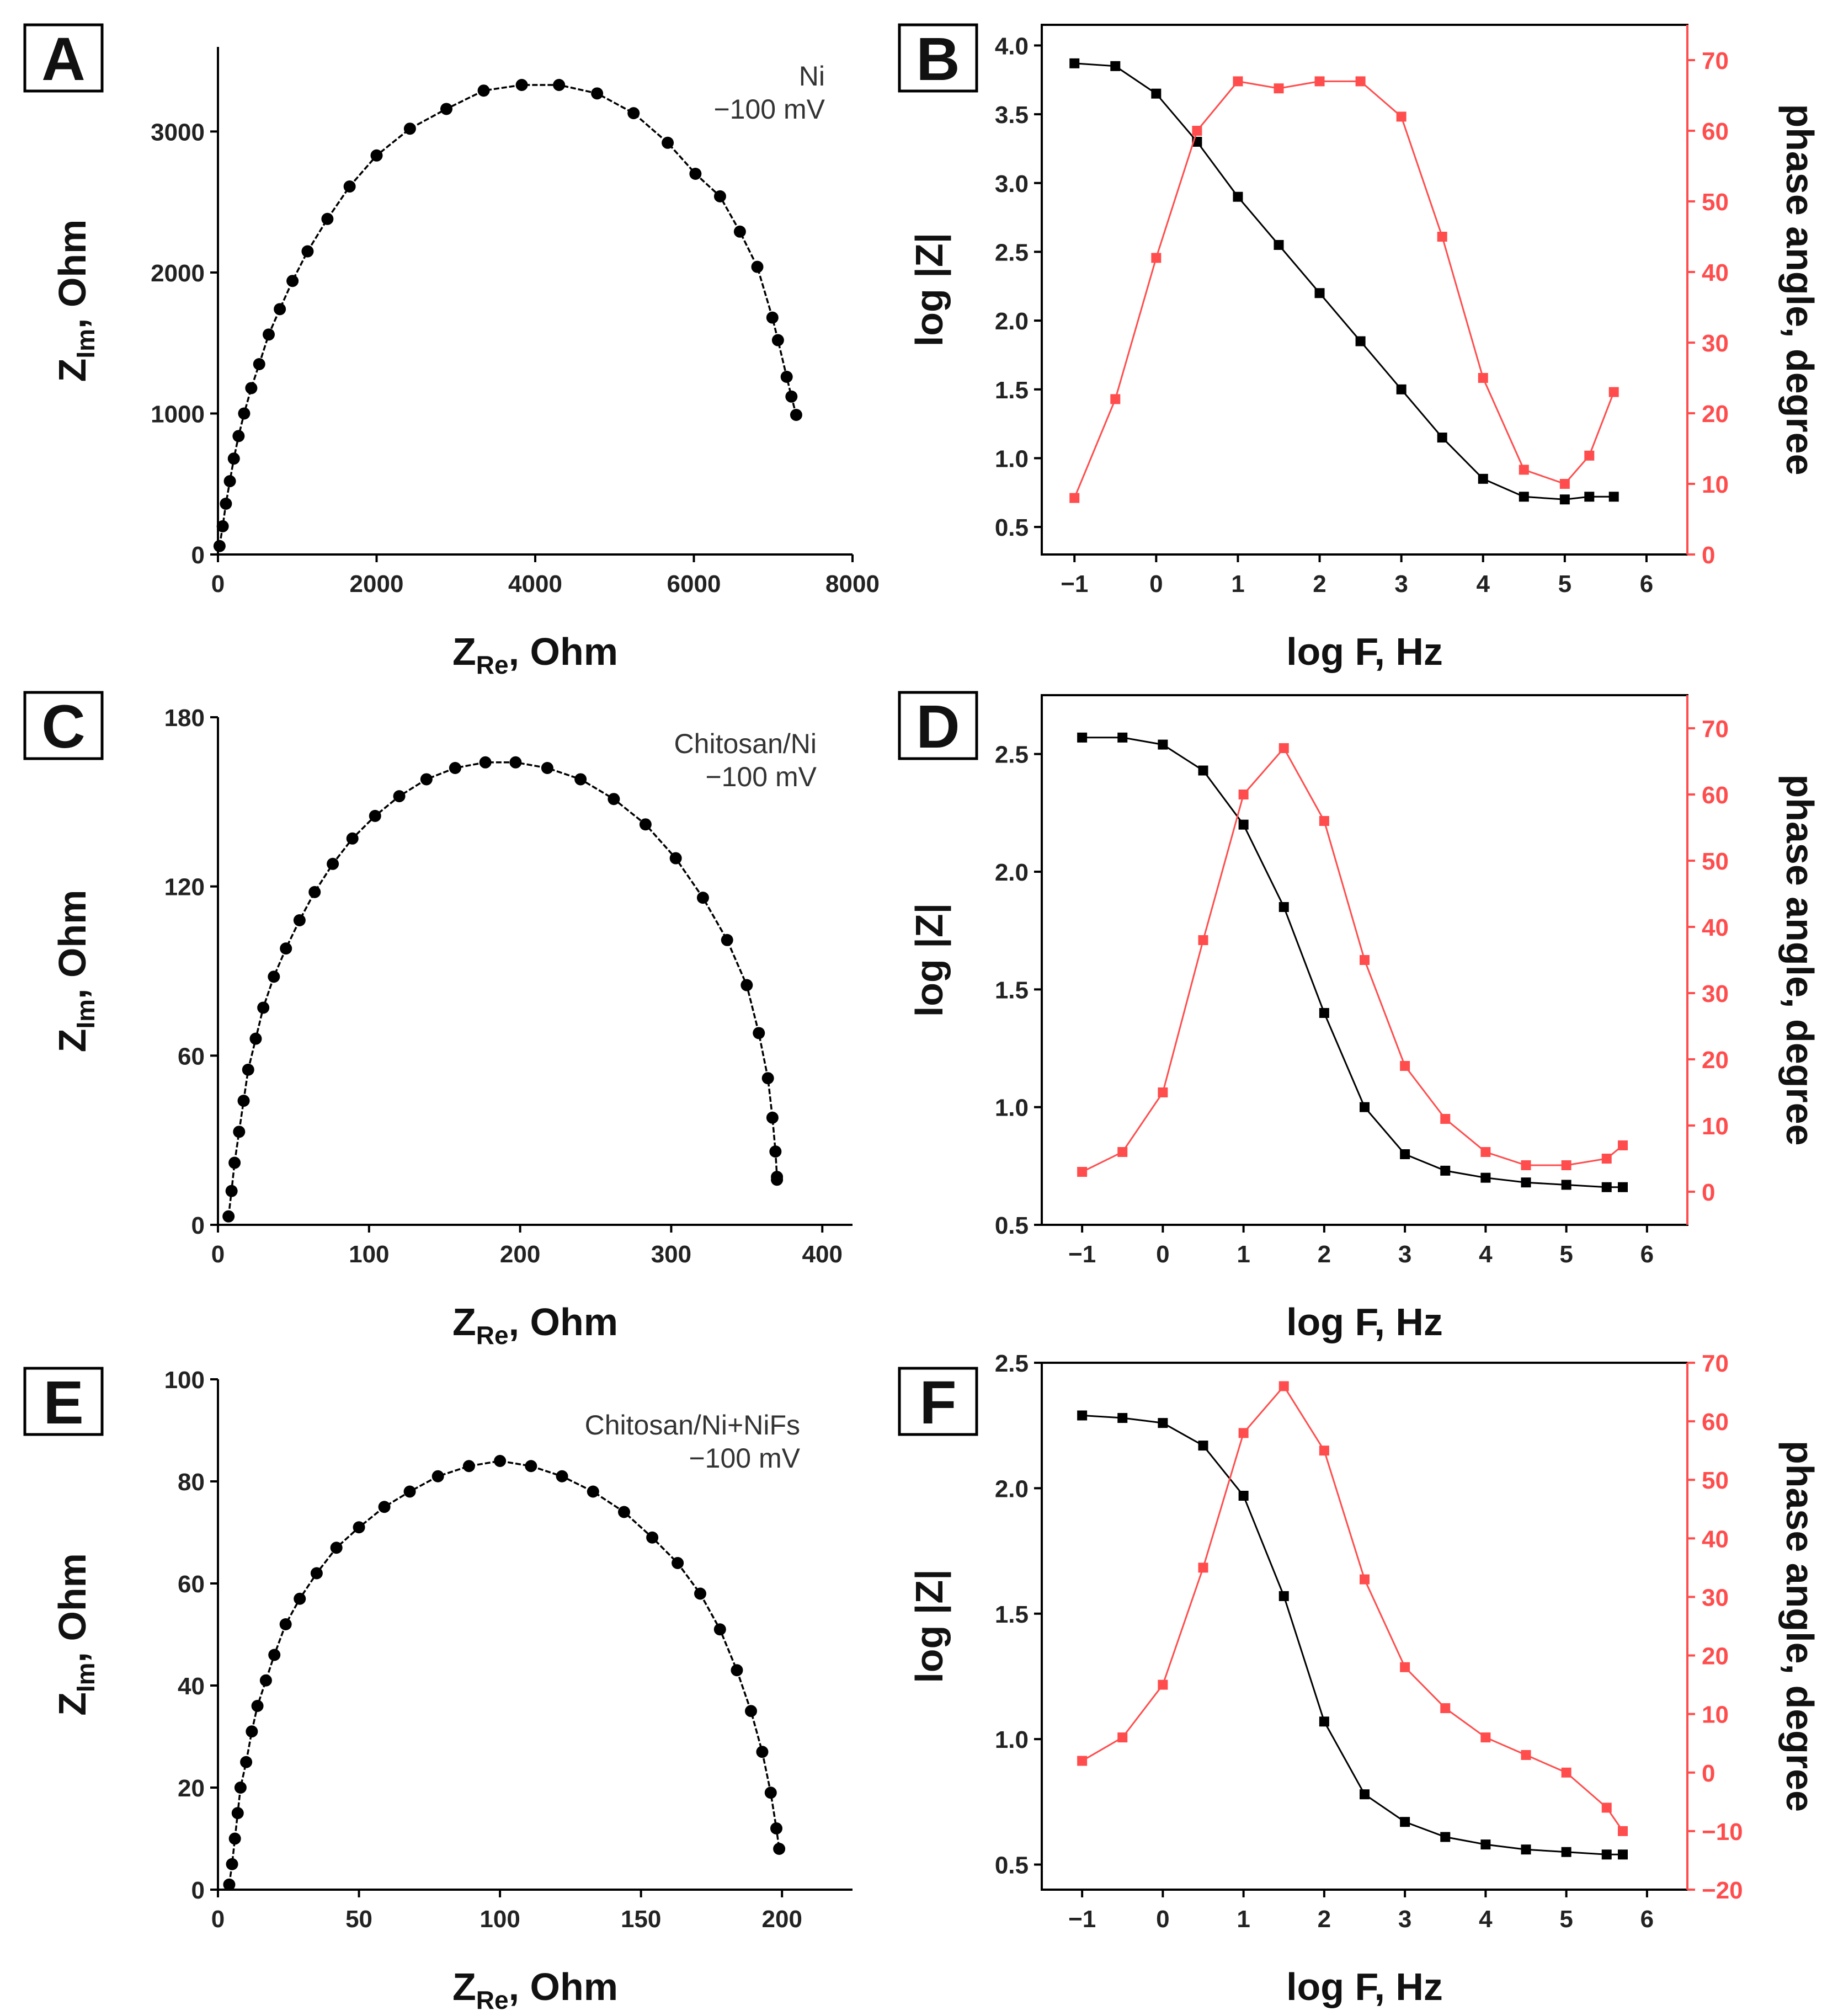  What do you see at coordinates (1364, 1321) in the screenshot?
I see `x-axis-title: log F, Hz` at bounding box center [1364, 1321].